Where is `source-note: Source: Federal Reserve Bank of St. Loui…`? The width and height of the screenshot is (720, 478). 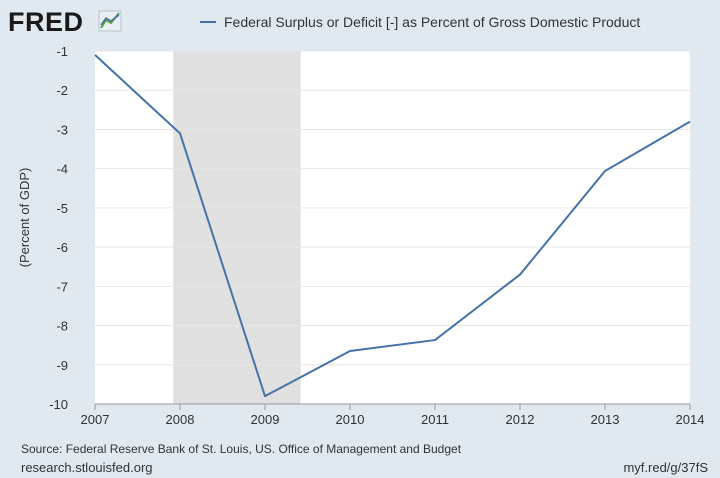
source-note: Source: Federal Reserve Bank of St. Loui… is located at coordinates (241, 449).